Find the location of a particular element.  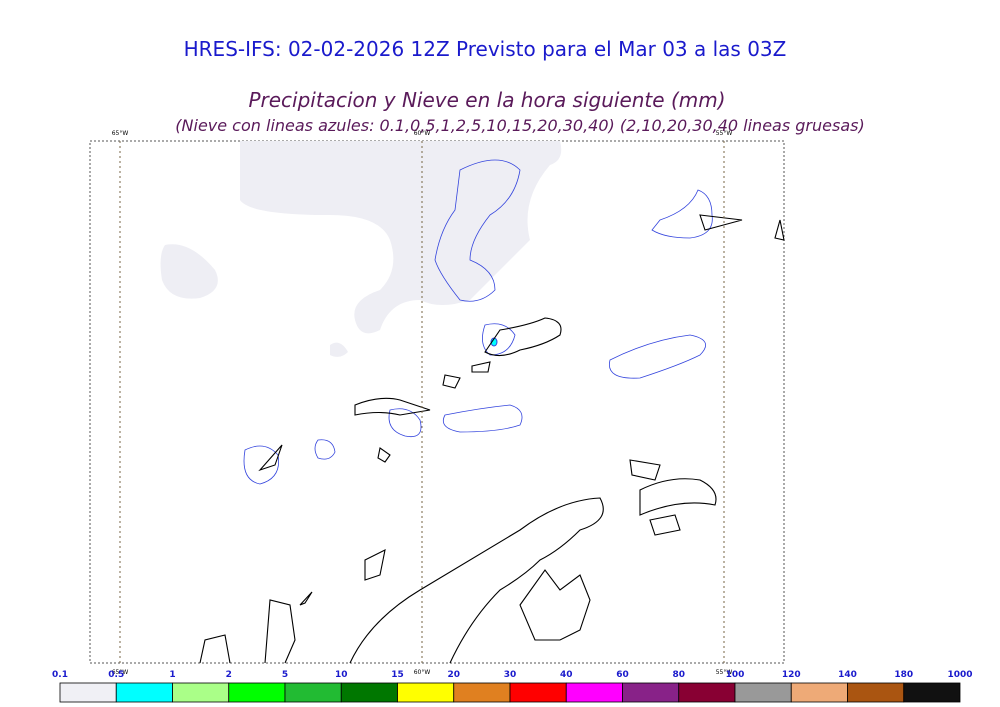

colorbar-label: 40 is located at coordinates (566, 675).